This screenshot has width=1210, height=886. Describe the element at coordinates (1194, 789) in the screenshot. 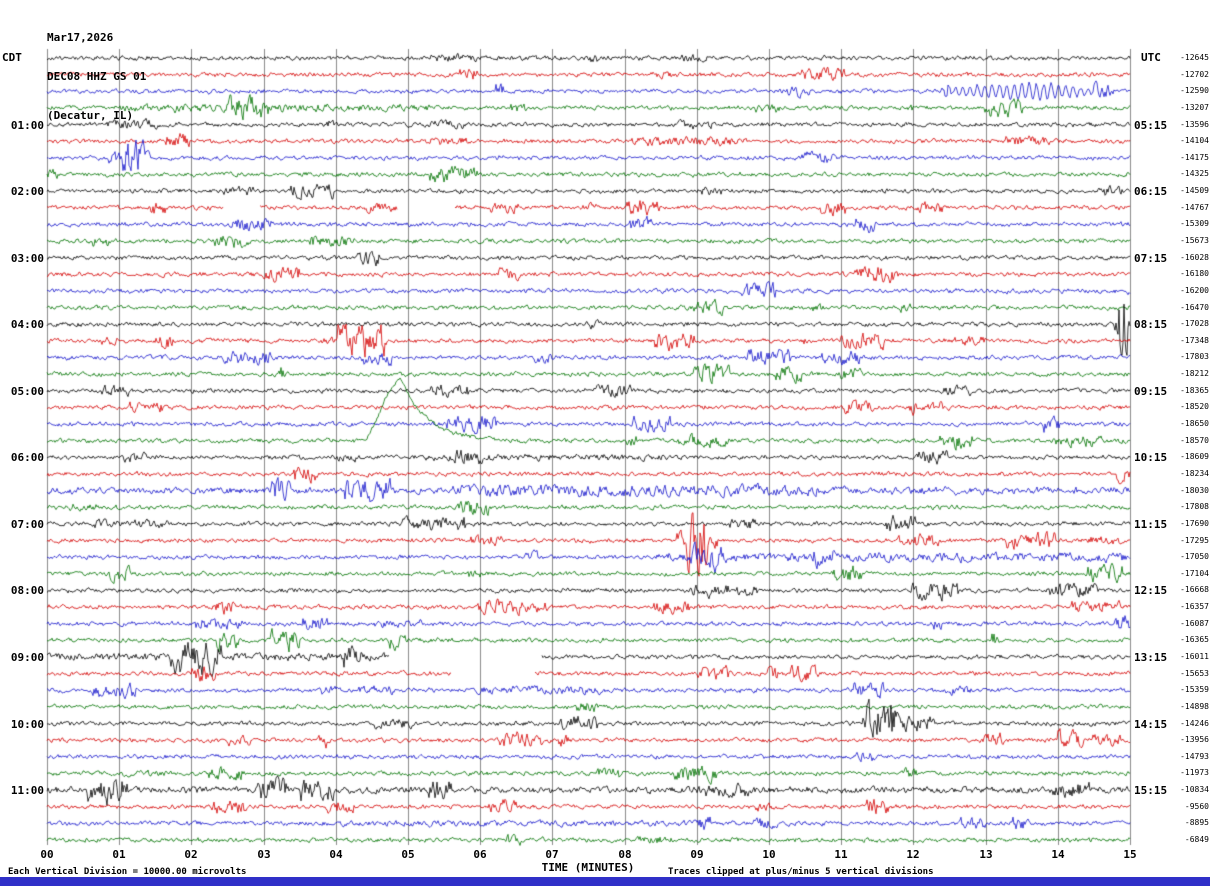

I see `trace-offset-value: -10834` at that location.